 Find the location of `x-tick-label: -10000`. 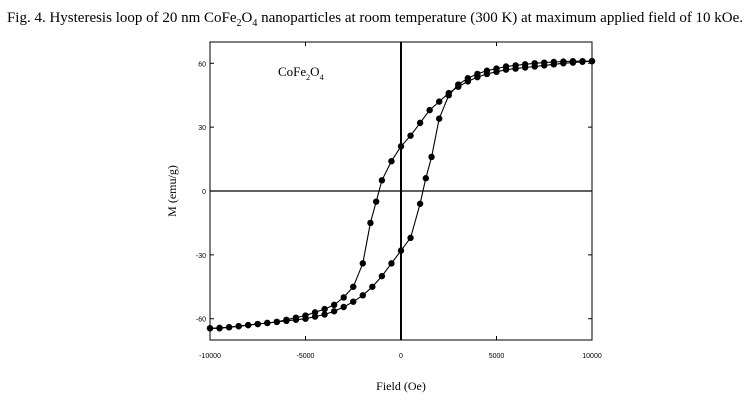

x-tick-label: -10000 is located at coordinates (210, 356).